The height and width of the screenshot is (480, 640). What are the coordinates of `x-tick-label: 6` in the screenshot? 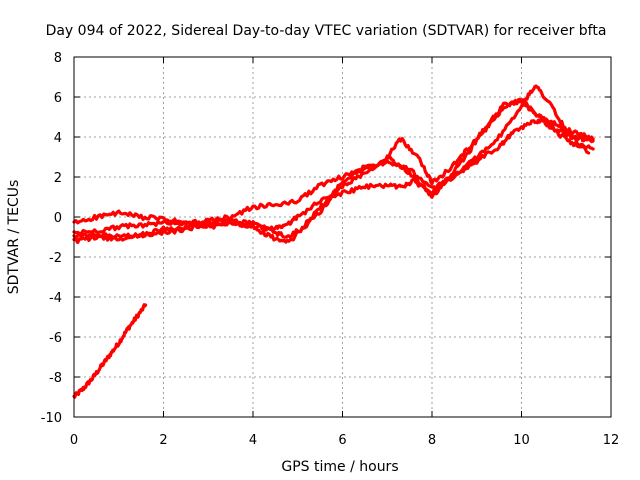 It's located at (342, 440).